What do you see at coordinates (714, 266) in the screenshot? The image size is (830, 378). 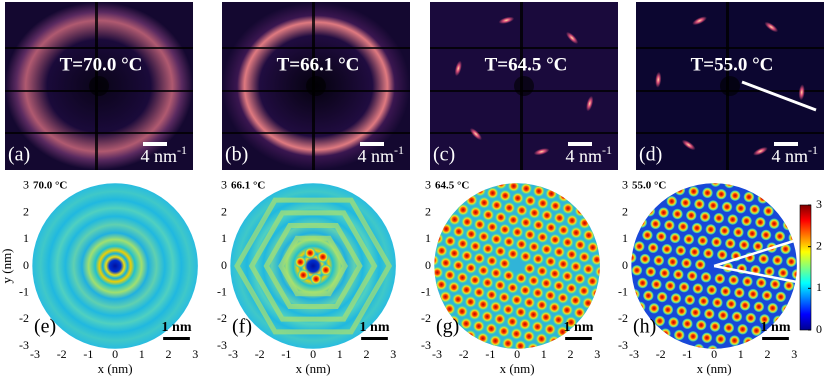 I see `lattice` at bounding box center [714, 266].